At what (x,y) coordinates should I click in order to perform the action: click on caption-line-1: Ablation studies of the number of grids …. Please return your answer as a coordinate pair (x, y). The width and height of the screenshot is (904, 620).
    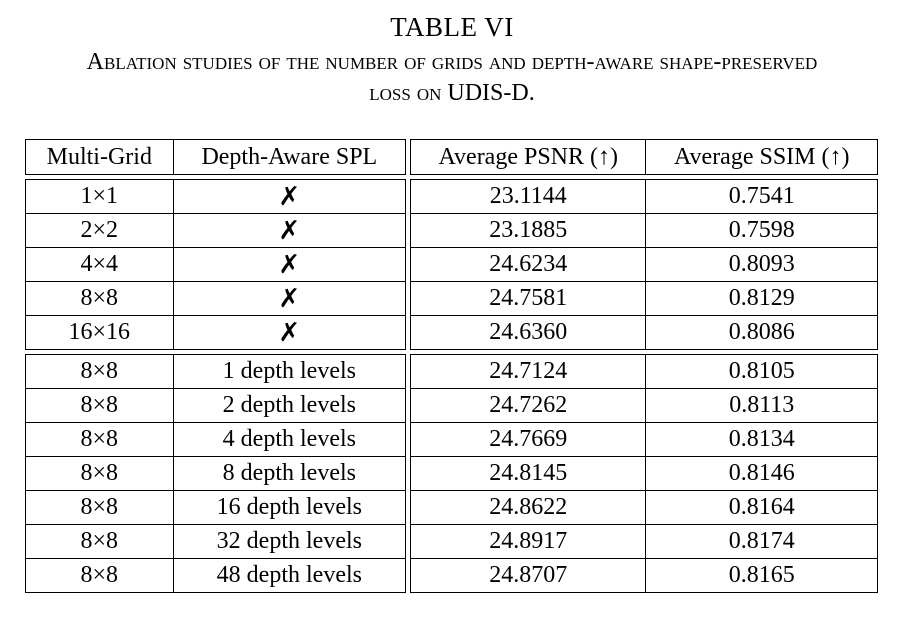
    Looking at the image, I should click on (452, 62).